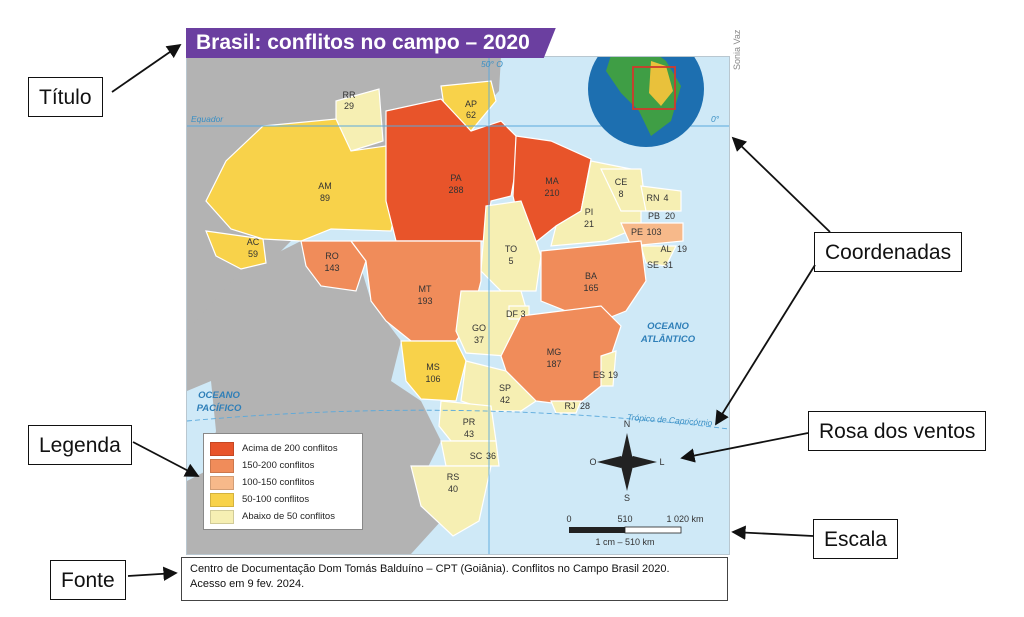 This screenshot has height=617, width=1024. What do you see at coordinates (479, 340) in the screenshot?
I see `label-go-value: 37` at bounding box center [479, 340].